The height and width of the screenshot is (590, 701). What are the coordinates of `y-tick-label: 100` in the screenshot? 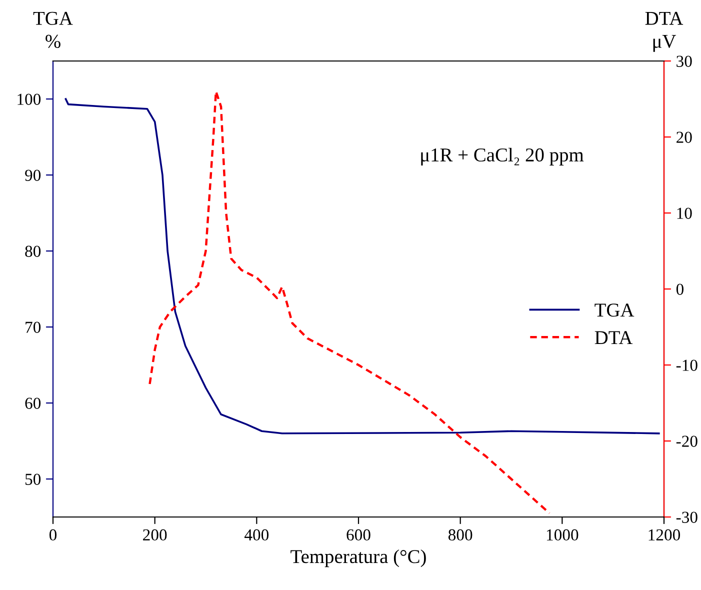 It's located at (29, 99).